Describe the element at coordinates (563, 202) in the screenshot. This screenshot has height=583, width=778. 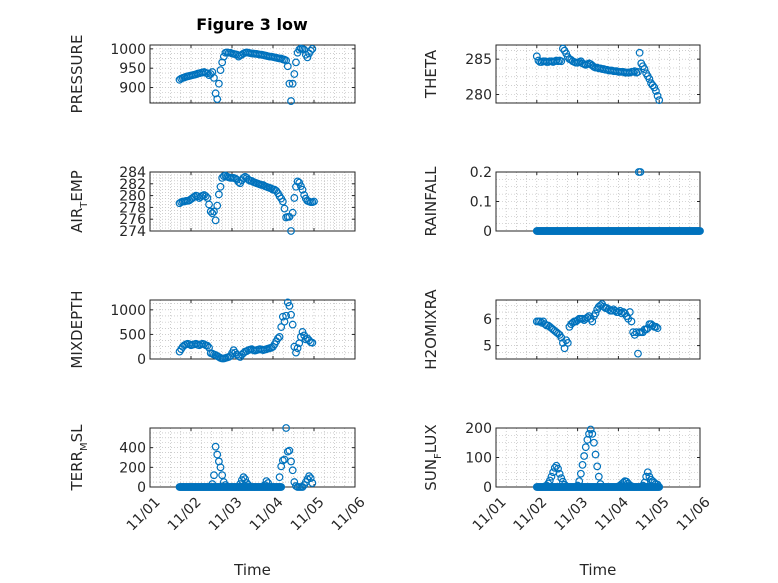
I see `subplot-rainfall: 0 0.1 0.2 RAINFALL` at that location.